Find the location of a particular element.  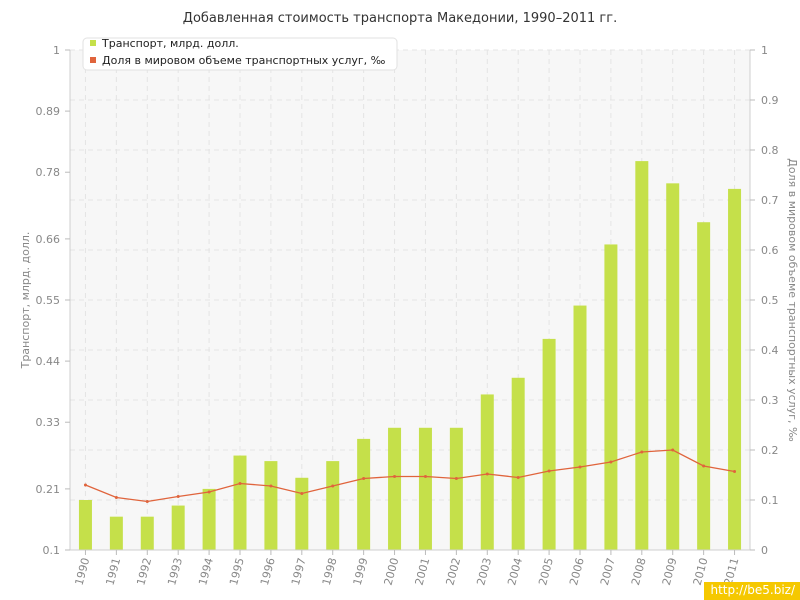

bar-2009 is located at coordinates (673, 367).